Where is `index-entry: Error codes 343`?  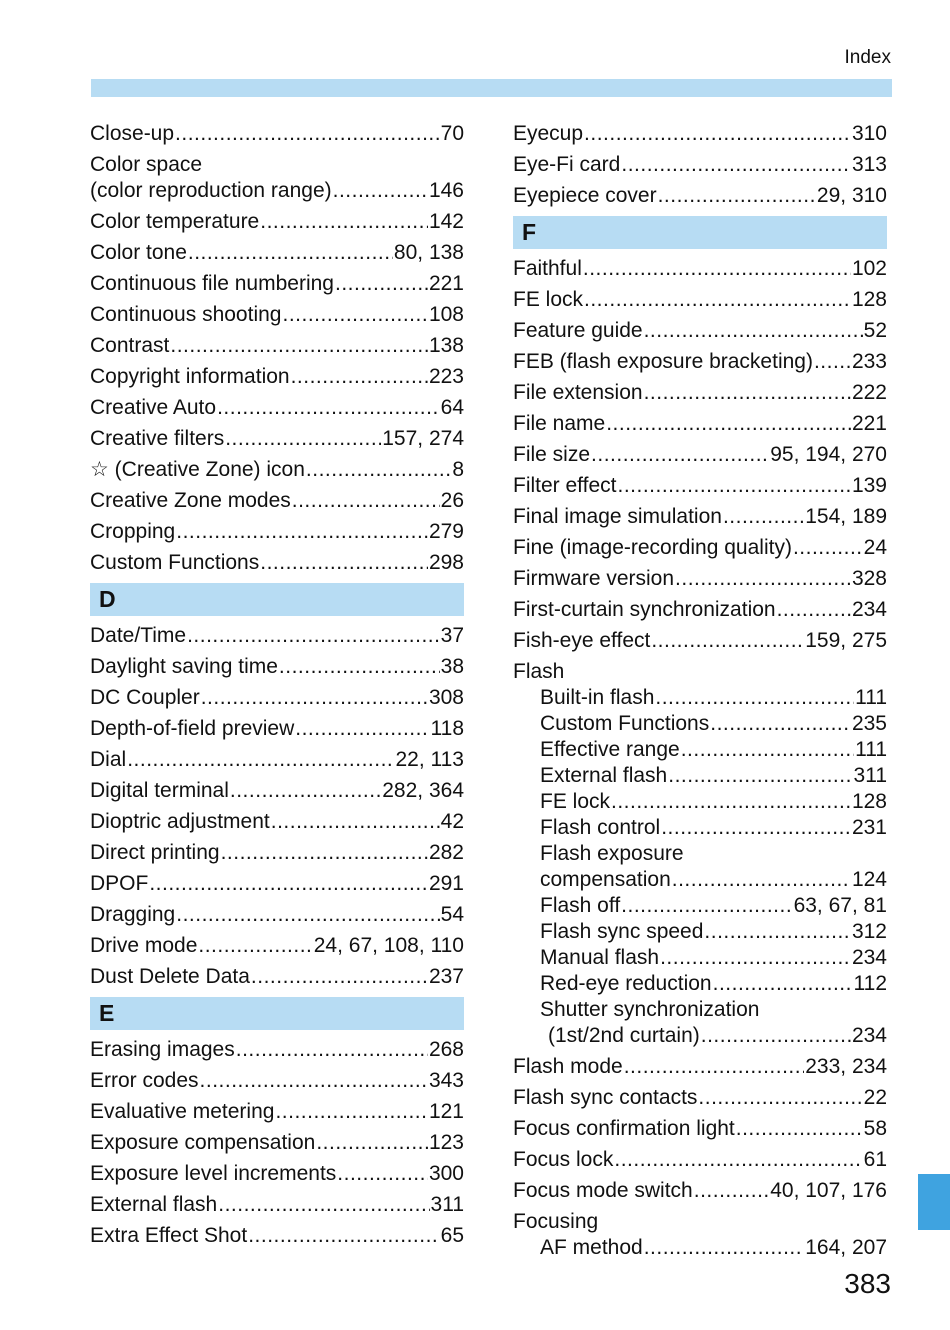 index-entry: Error codes 343 is located at coordinates (277, 1081).